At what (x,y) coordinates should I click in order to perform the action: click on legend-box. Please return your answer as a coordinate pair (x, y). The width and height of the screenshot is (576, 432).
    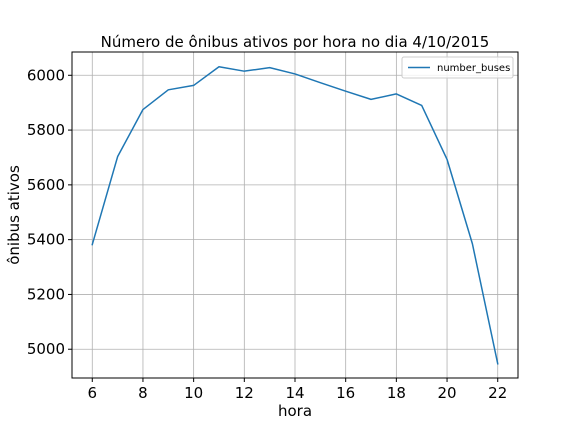
    Looking at the image, I should click on (457, 67).